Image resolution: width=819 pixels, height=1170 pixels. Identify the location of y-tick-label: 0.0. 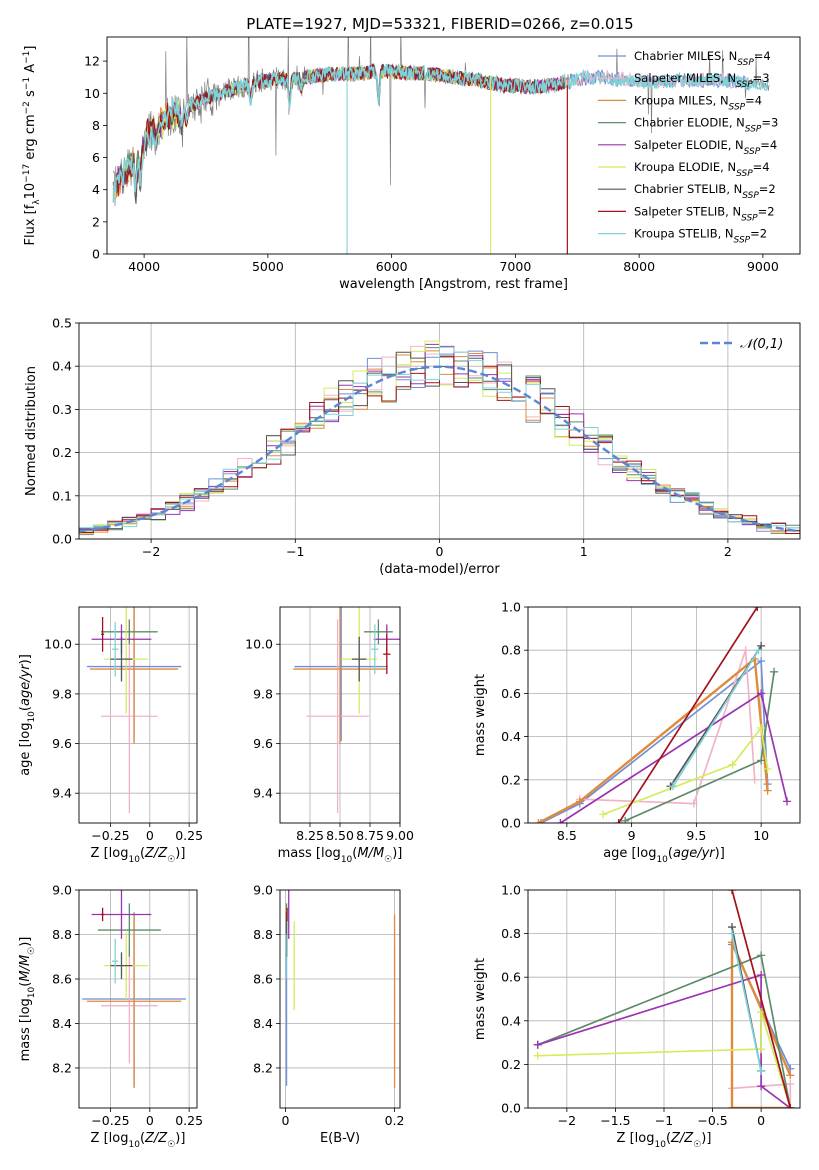
(511, 1108).